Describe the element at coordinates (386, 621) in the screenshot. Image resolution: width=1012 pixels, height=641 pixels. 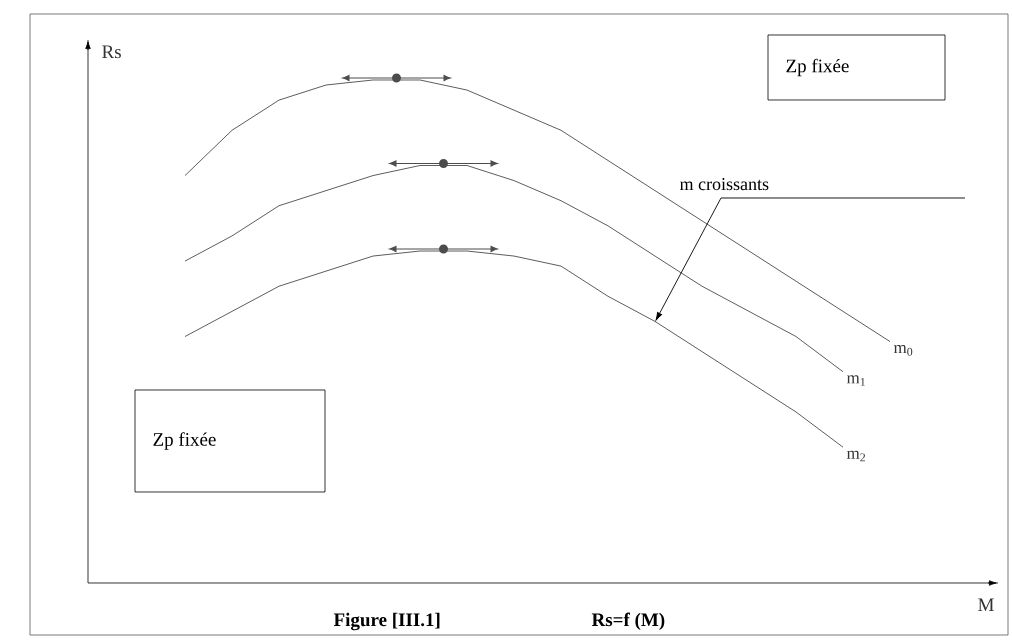
I see `text: Figure [III.1]` at that location.